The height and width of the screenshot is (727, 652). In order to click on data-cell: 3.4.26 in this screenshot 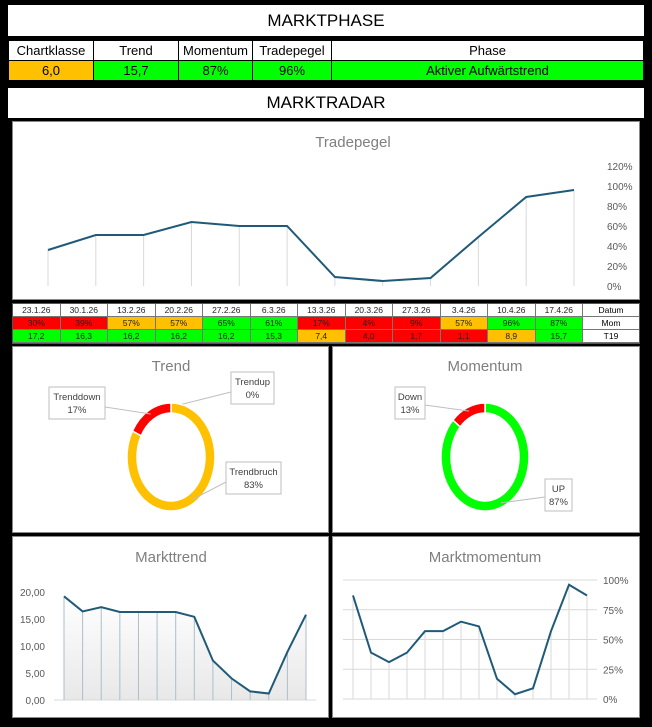, I will do `click(464, 310)`.